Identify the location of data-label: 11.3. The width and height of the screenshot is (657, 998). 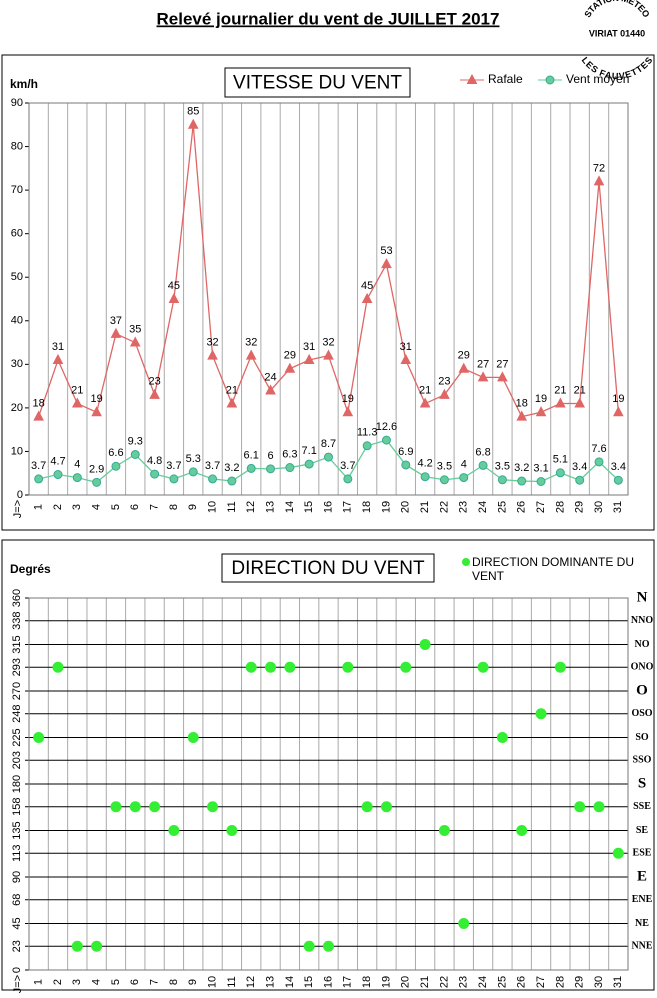
(367, 433).